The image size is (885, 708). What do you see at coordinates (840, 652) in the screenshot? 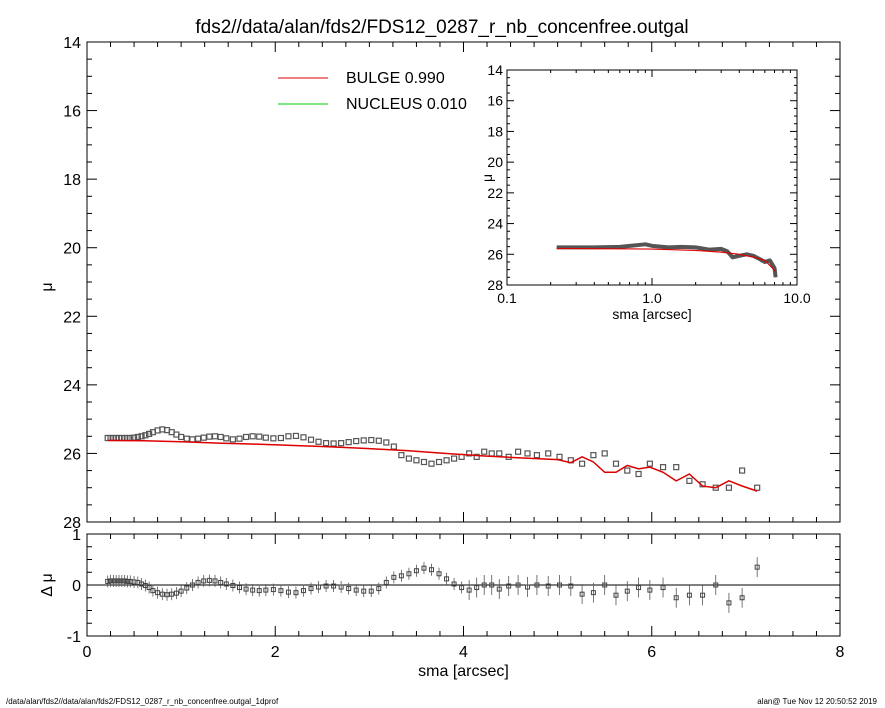
I see `residual-x-tick-label: 8` at bounding box center [840, 652].